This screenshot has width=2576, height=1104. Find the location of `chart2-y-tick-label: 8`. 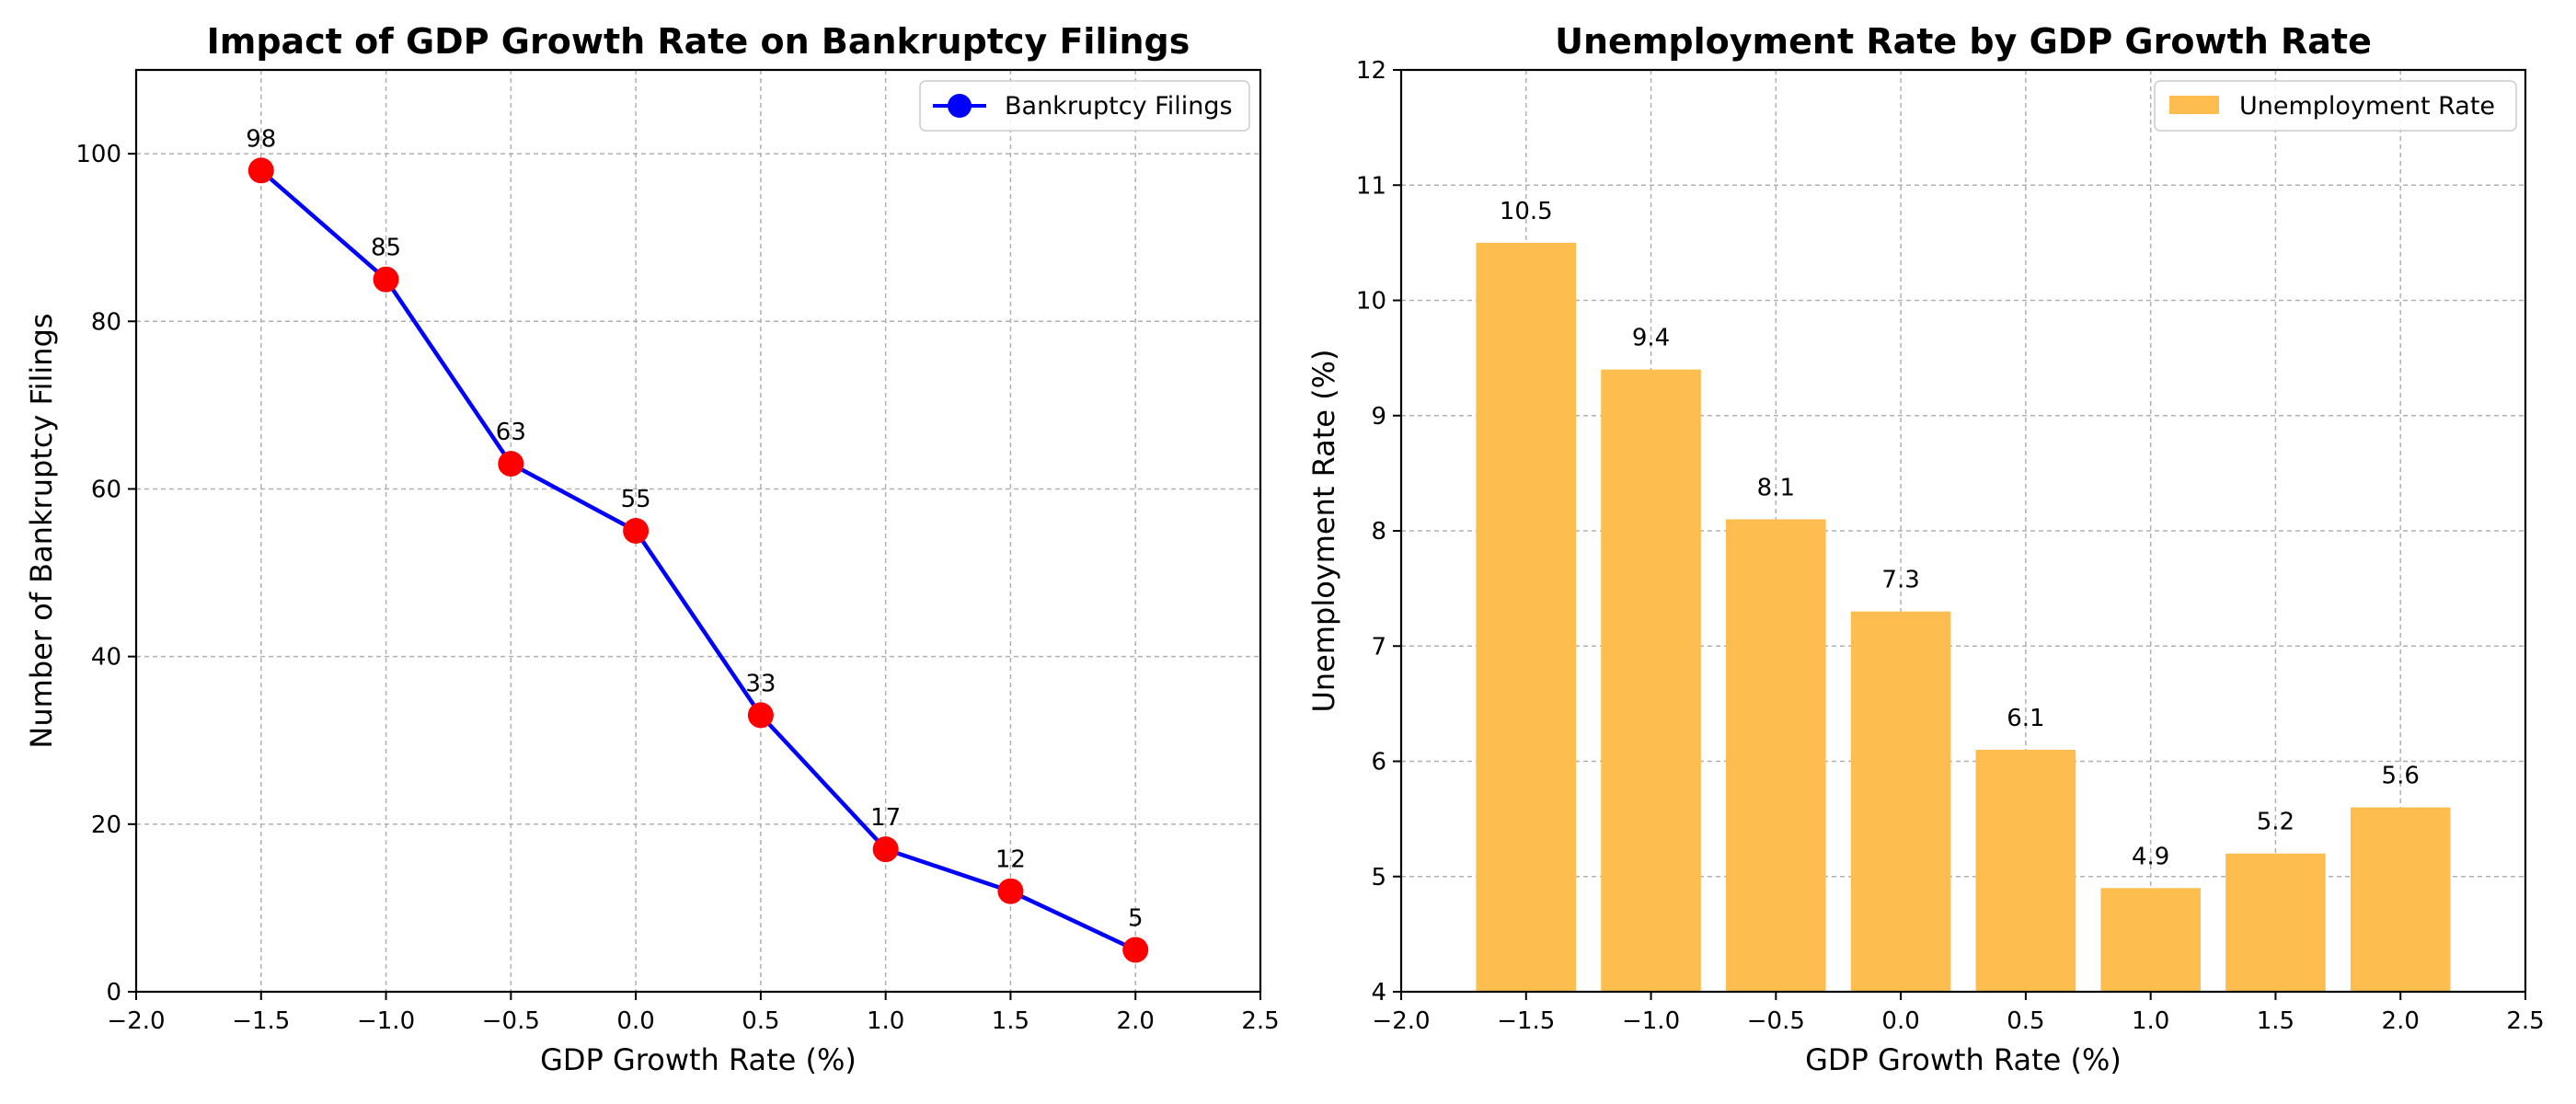

chart2-y-tick-label: 8 is located at coordinates (1378, 532).